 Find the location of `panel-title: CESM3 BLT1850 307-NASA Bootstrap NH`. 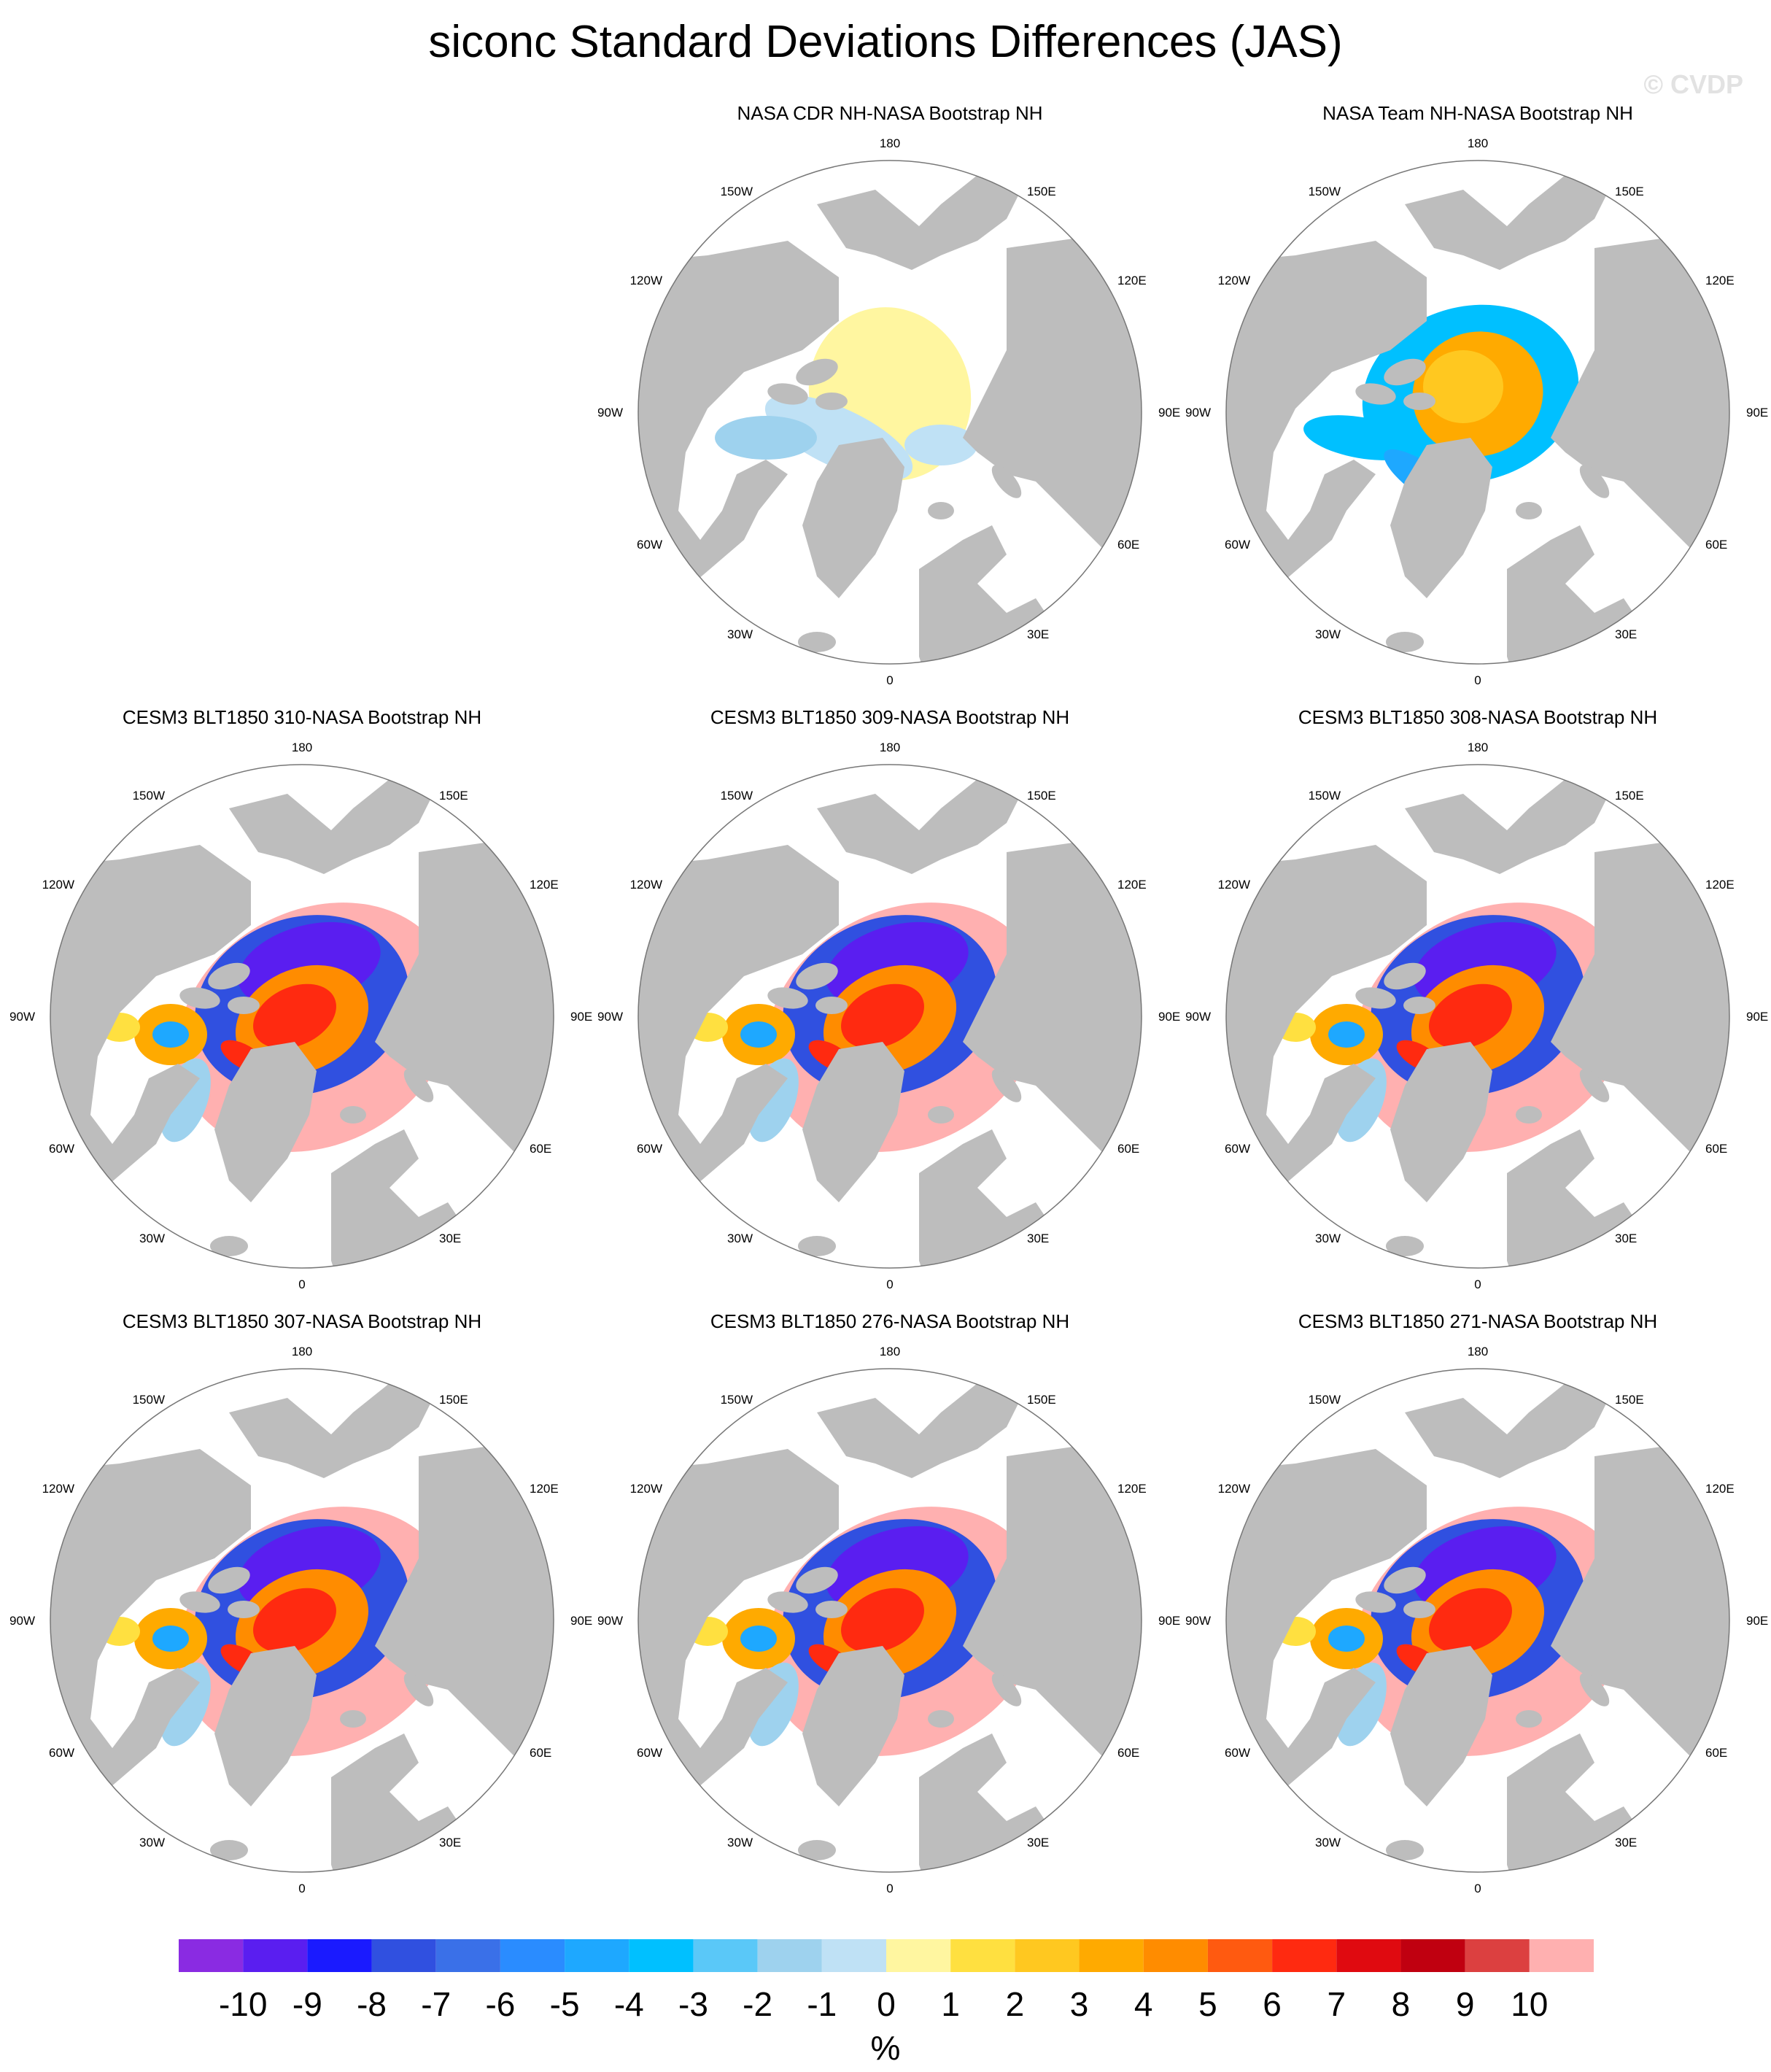

panel-title: CESM3 BLT1850 307-NASA Bootstrap NH is located at coordinates (302, 1321).